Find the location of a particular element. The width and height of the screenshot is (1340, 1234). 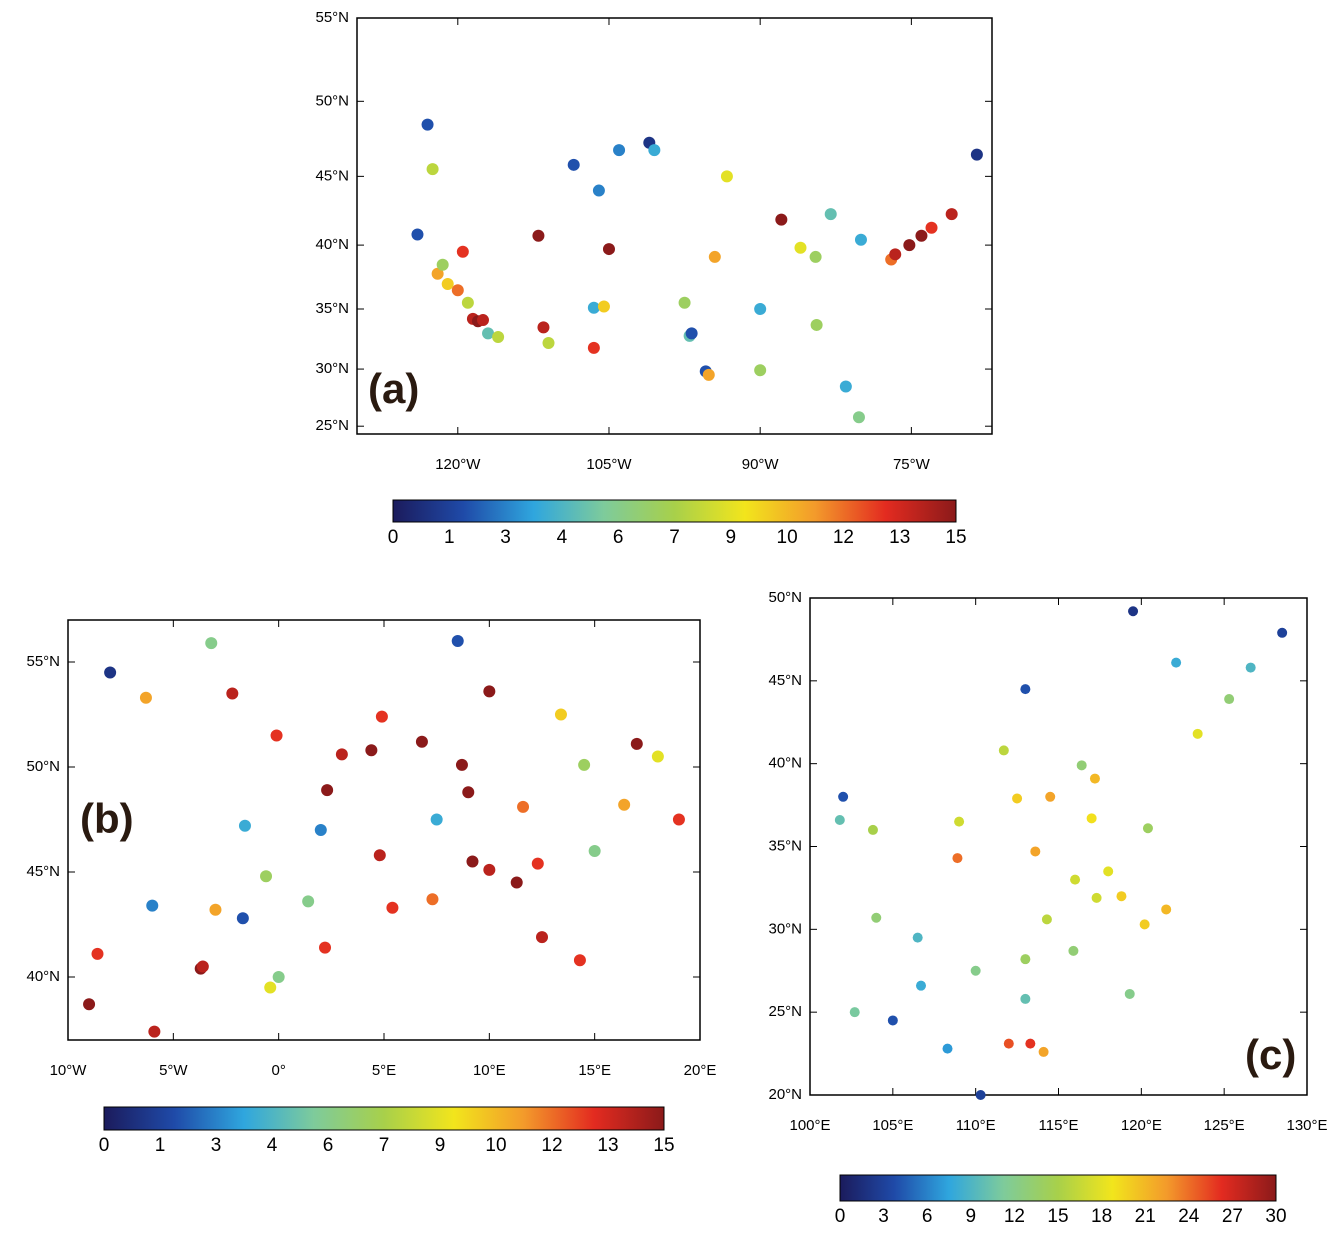

panel-label: (c) is located at coordinates (1270, 1054).